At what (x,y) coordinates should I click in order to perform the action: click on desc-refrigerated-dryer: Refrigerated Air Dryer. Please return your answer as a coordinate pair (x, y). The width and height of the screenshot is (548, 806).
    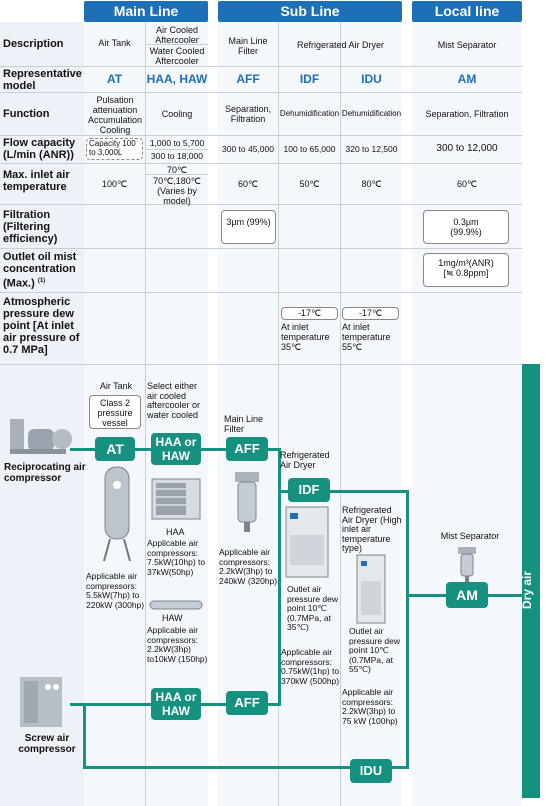
    Looking at the image, I should click on (340, 45).